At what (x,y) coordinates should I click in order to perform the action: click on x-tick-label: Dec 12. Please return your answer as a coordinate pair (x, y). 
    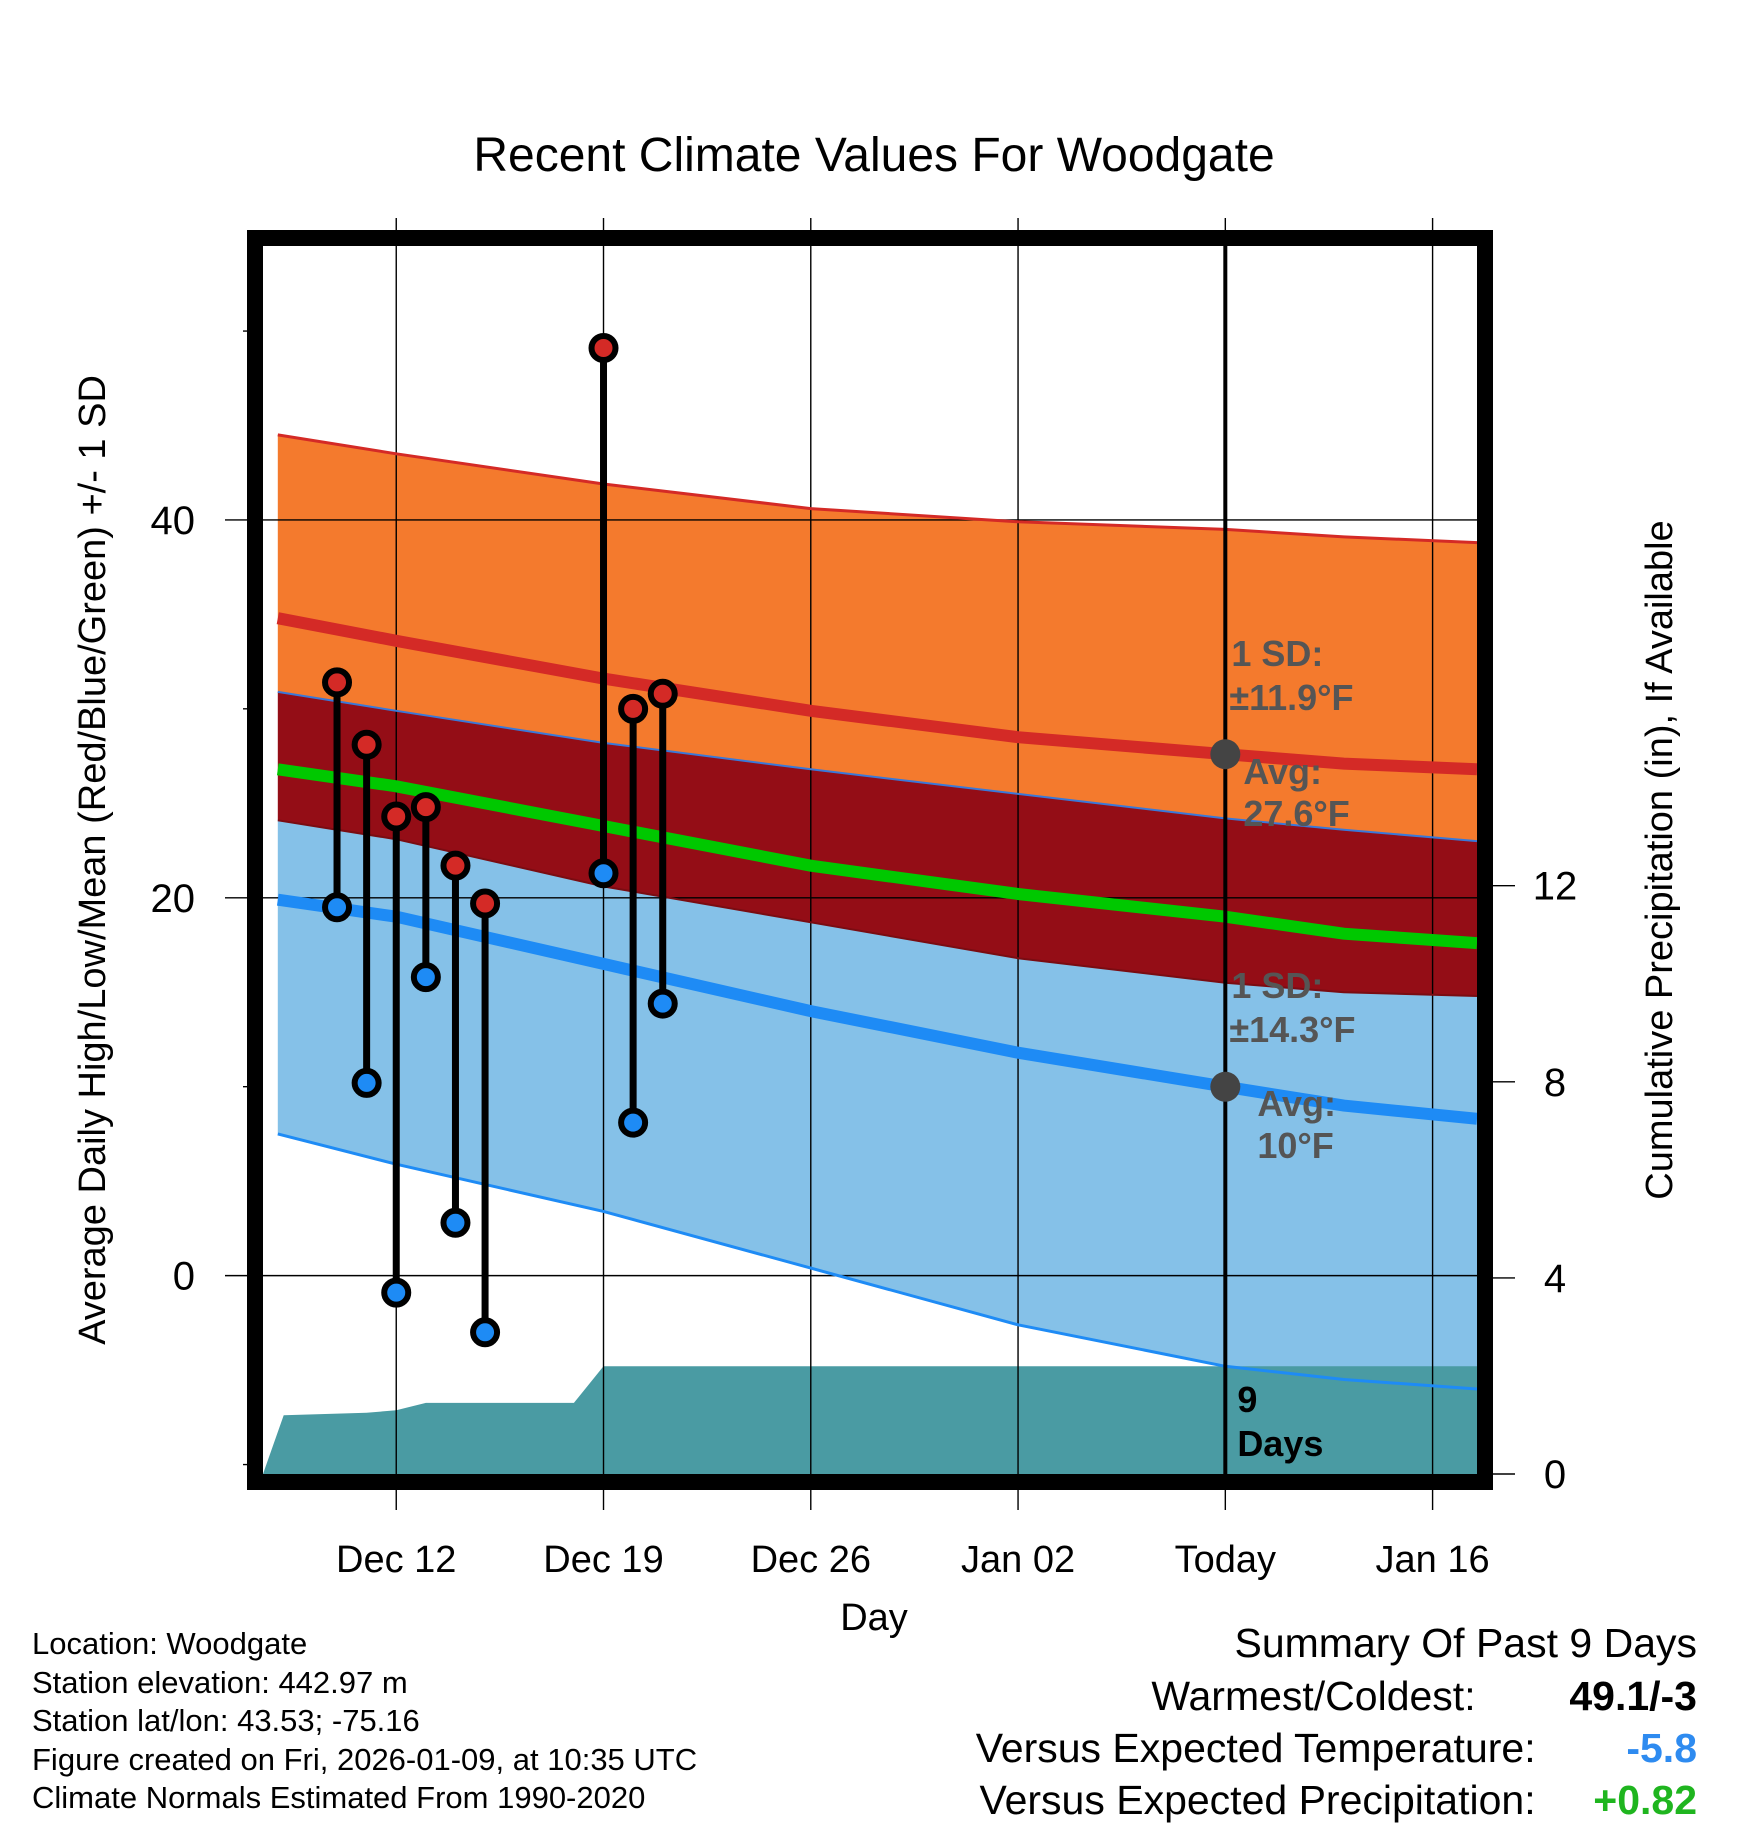
    Looking at the image, I should click on (396, 1560).